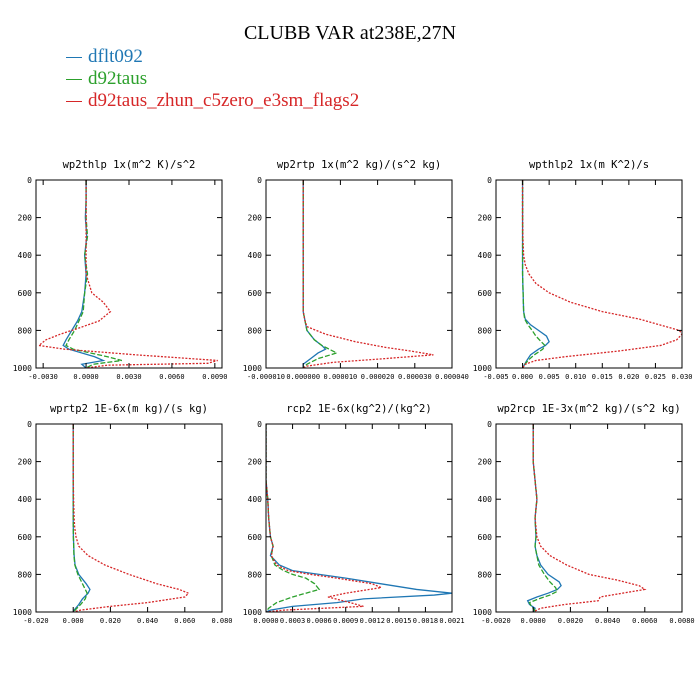  What do you see at coordinates (570, 621) in the screenshot?
I see `x-tick-label: 0.0020` at bounding box center [570, 621].